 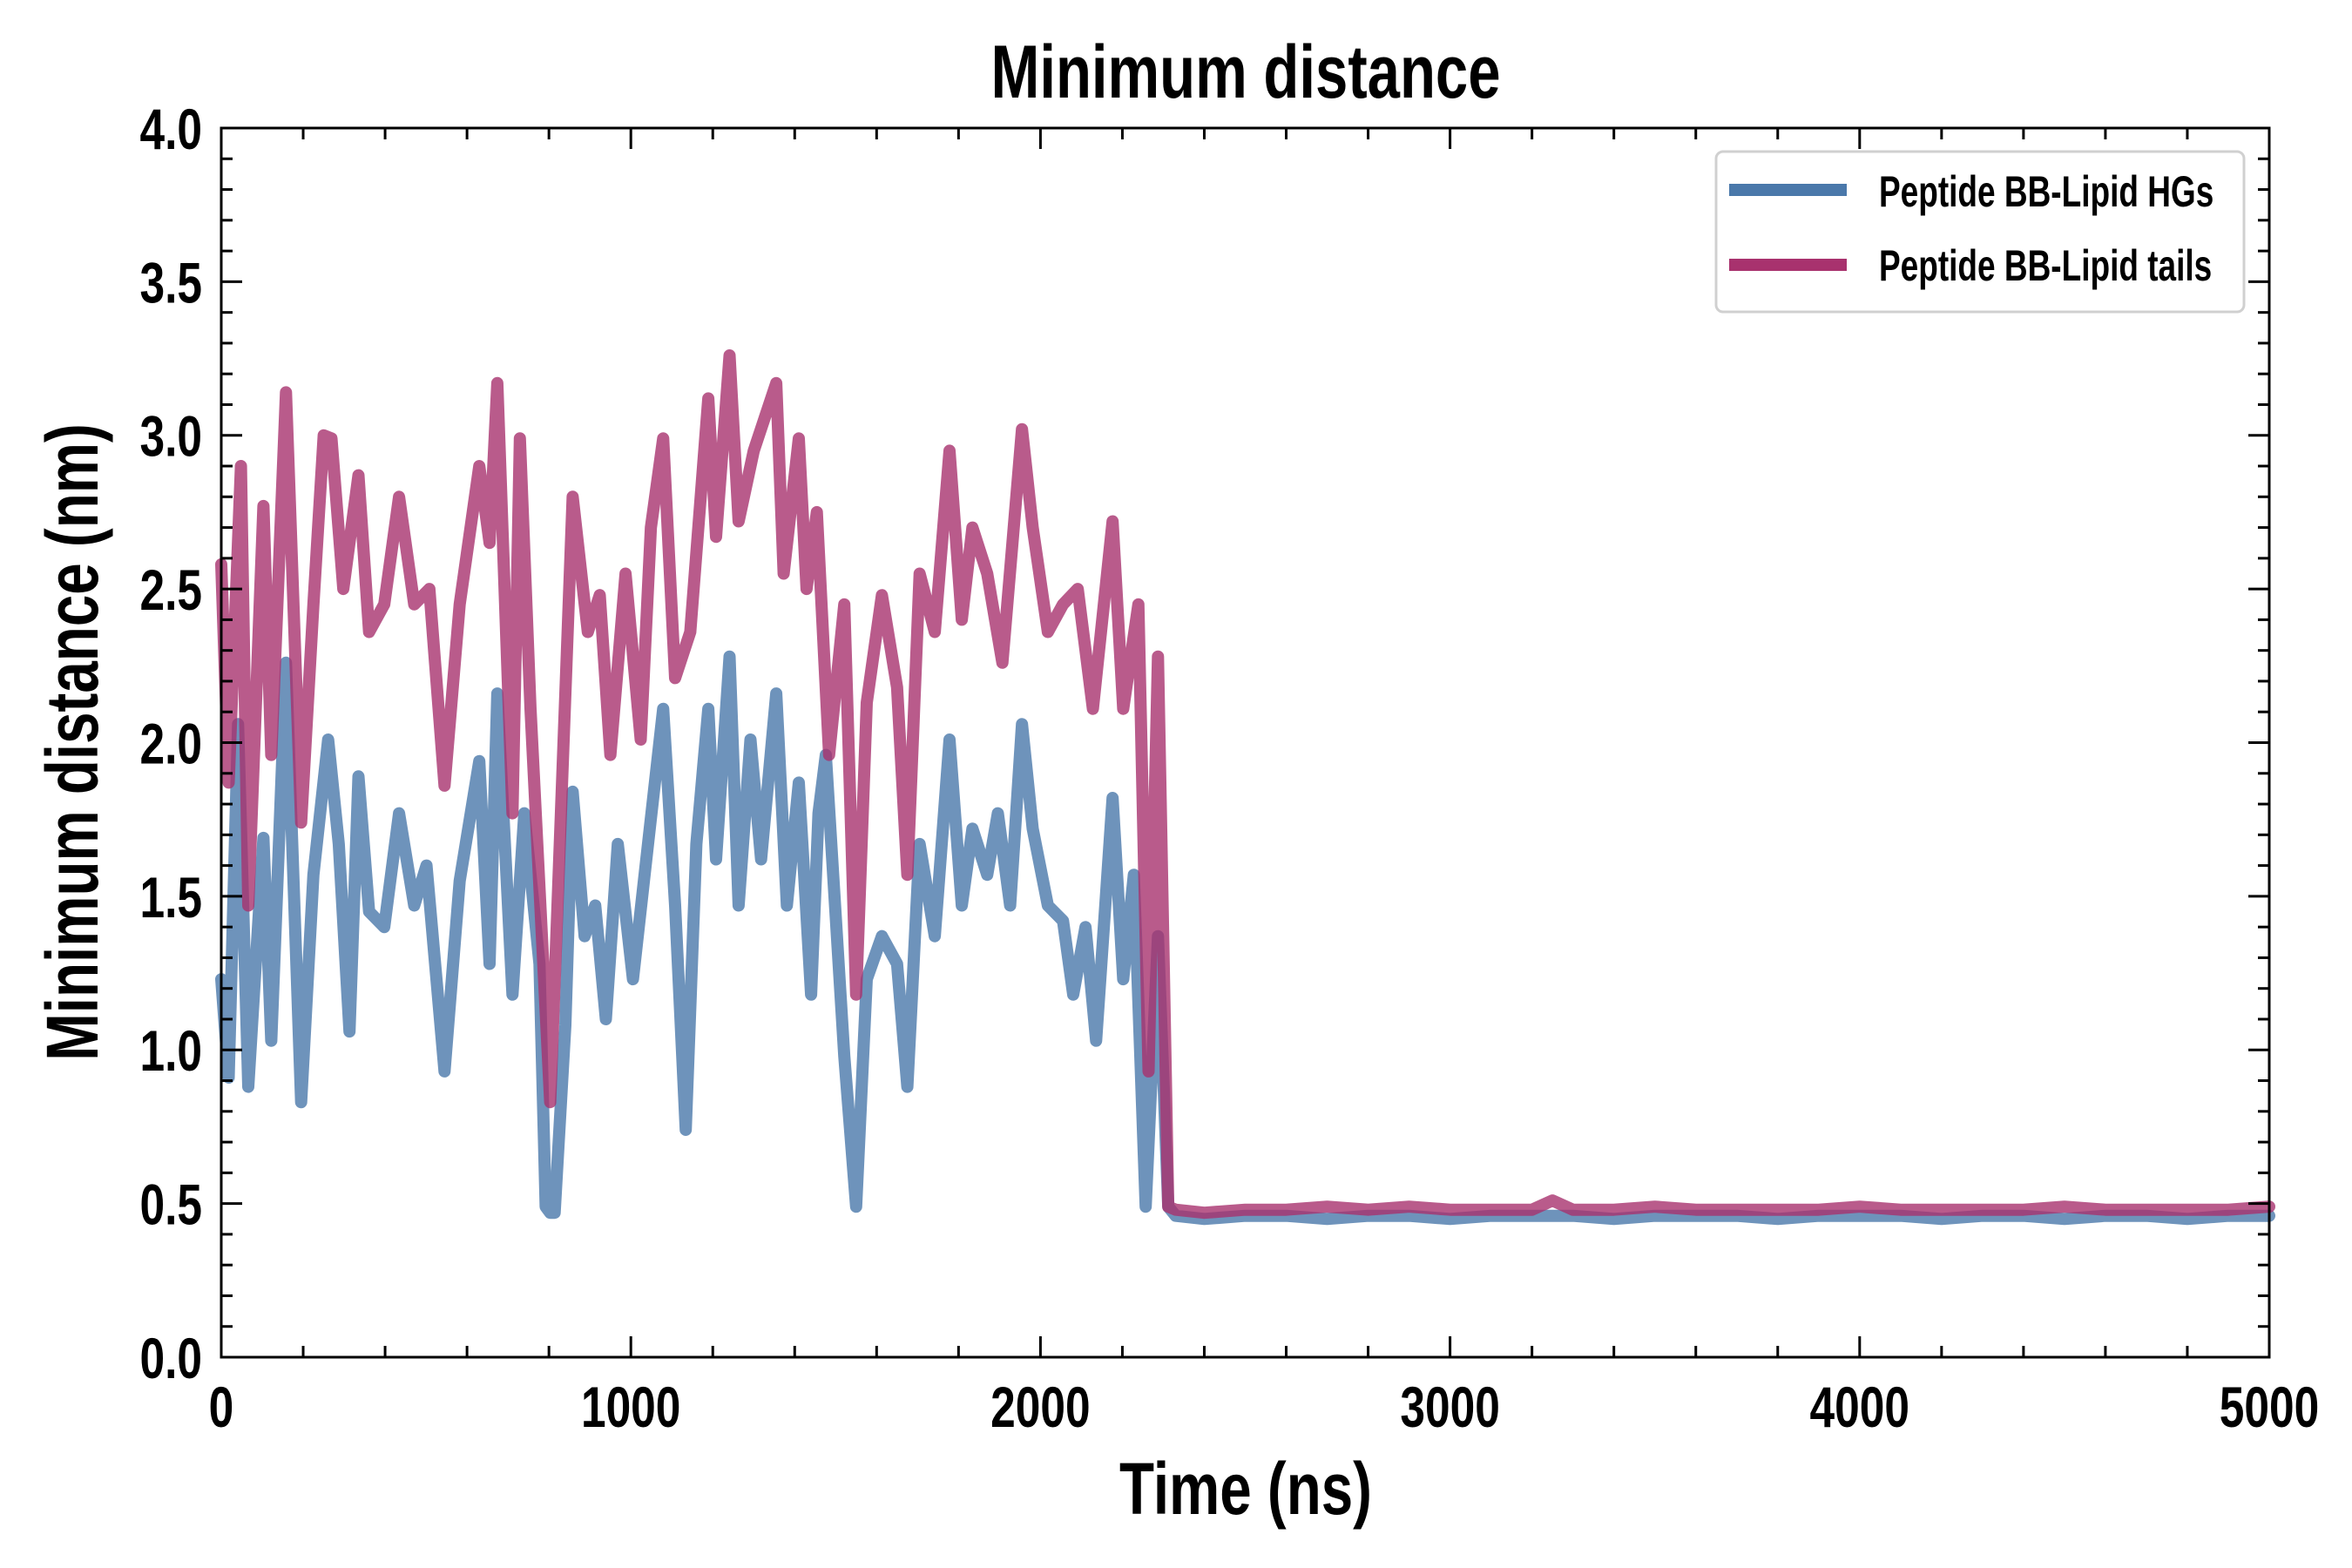 What do you see at coordinates (1040, 1408) in the screenshot?
I see `x-tick-label: 2000` at bounding box center [1040, 1408].